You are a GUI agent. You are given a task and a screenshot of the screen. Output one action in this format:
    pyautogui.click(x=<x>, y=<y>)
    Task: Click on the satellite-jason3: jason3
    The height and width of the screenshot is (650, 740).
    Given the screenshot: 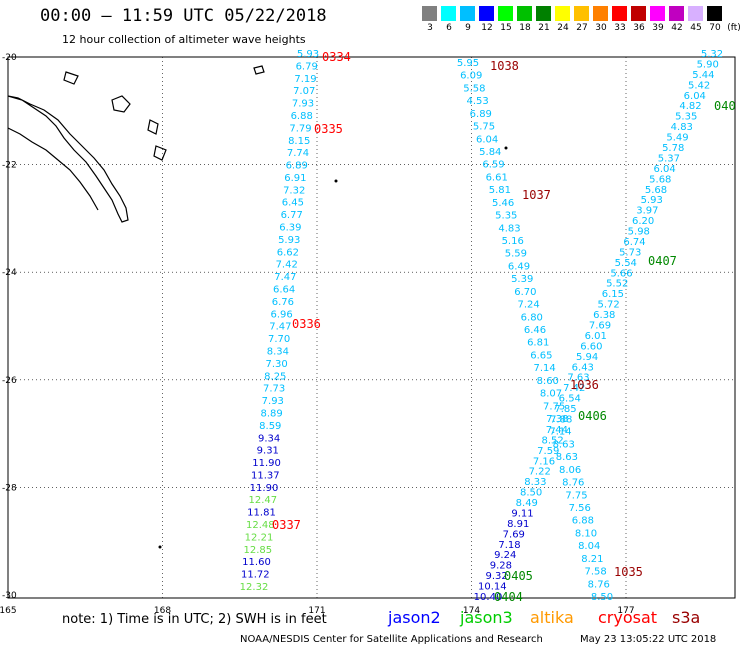 What is the action you would take?
    pyautogui.click(x=486, y=617)
    